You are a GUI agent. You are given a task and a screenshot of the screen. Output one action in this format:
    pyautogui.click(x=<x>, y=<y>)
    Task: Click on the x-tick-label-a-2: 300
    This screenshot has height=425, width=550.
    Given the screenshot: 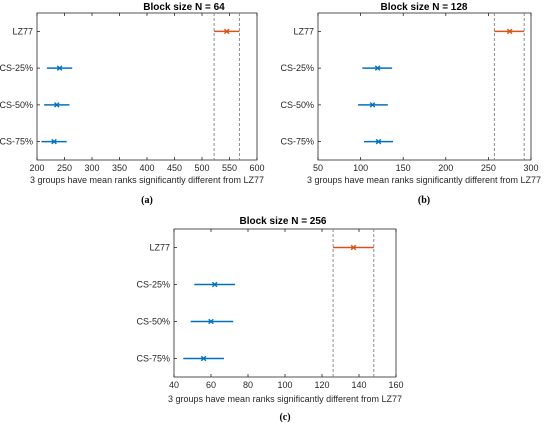 What is the action you would take?
    pyautogui.click(x=91, y=168)
    